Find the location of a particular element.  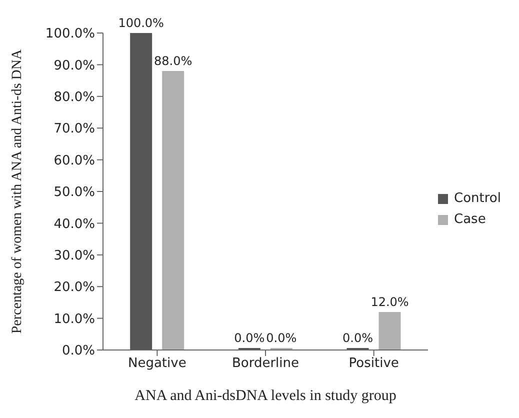

y-tick-label: 80.0% is located at coordinates (74, 98).